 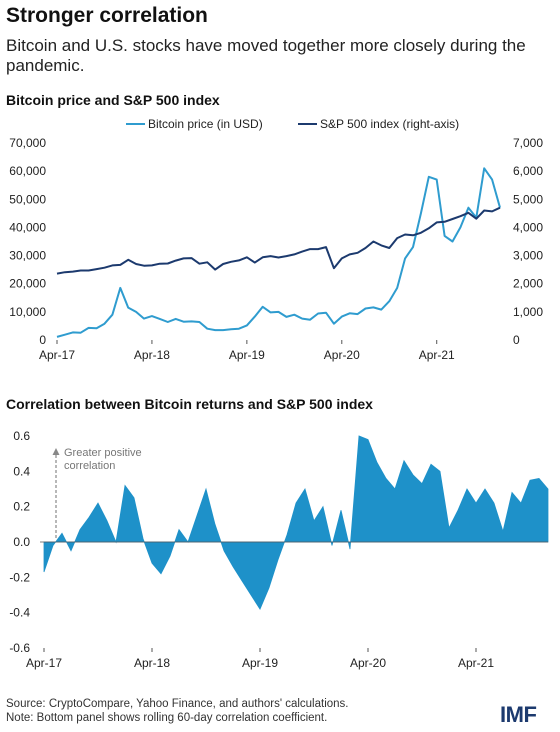 I want to click on y-left-tick-label: 10,000, so click(x=27, y=312).